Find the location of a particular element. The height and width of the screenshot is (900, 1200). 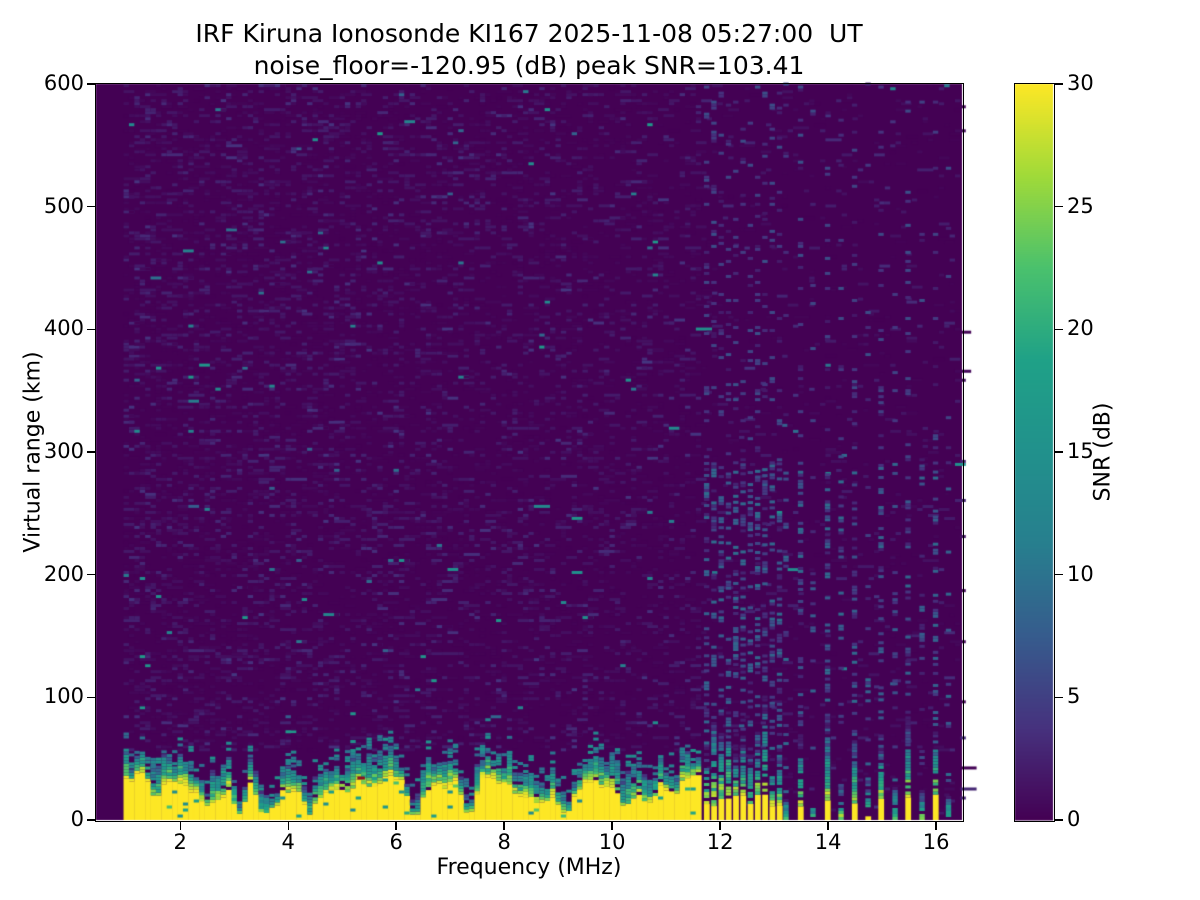

x-tick-label: 2 is located at coordinates (180, 842).